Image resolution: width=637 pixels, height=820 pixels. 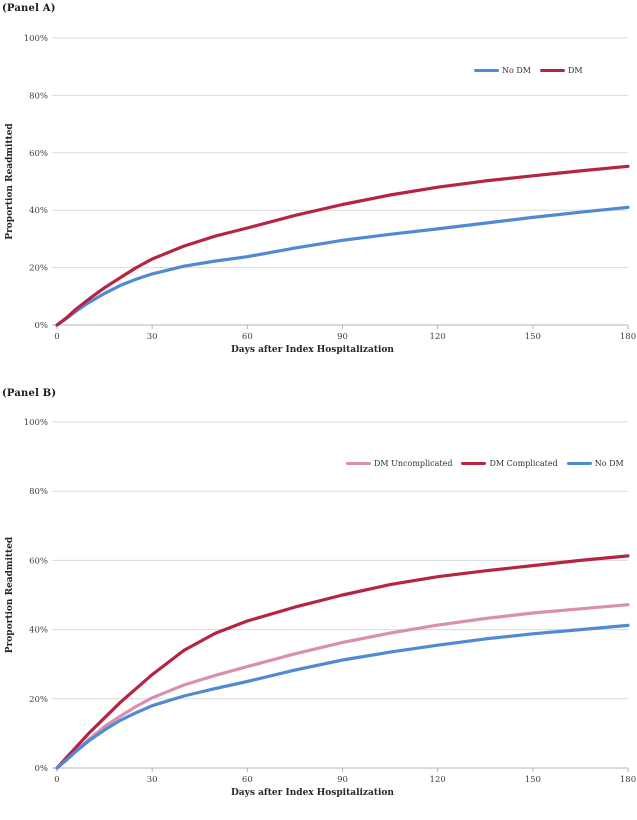 What do you see at coordinates (29, 8) in the screenshot?
I see `panel-a-title: (Panel A)` at bounding box center [29, 8].